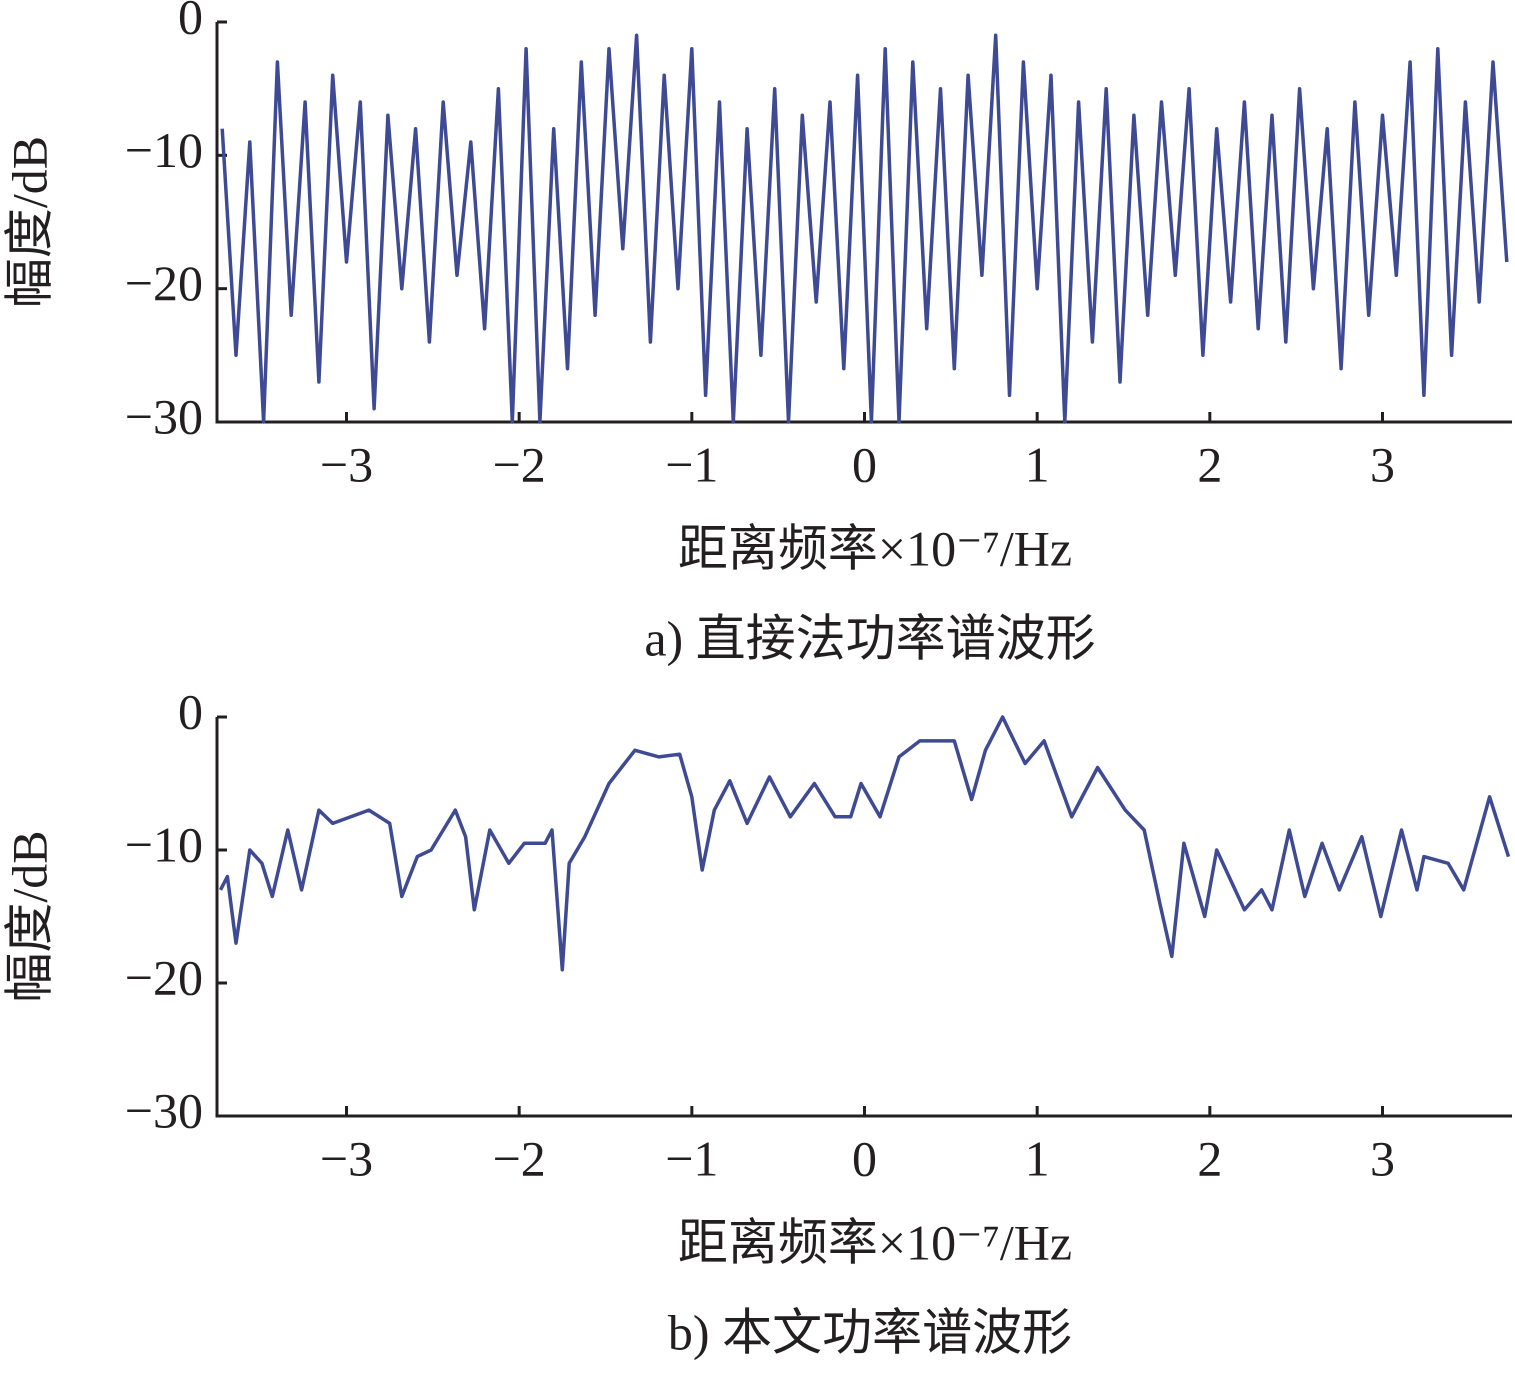 The height and width of the screenshot is (1381, 1515). What do you see at coordinates (870, 1332) in the screenshot?
I see `caption: b) 本文功率谱波形` at bounding box center [870, 1332].